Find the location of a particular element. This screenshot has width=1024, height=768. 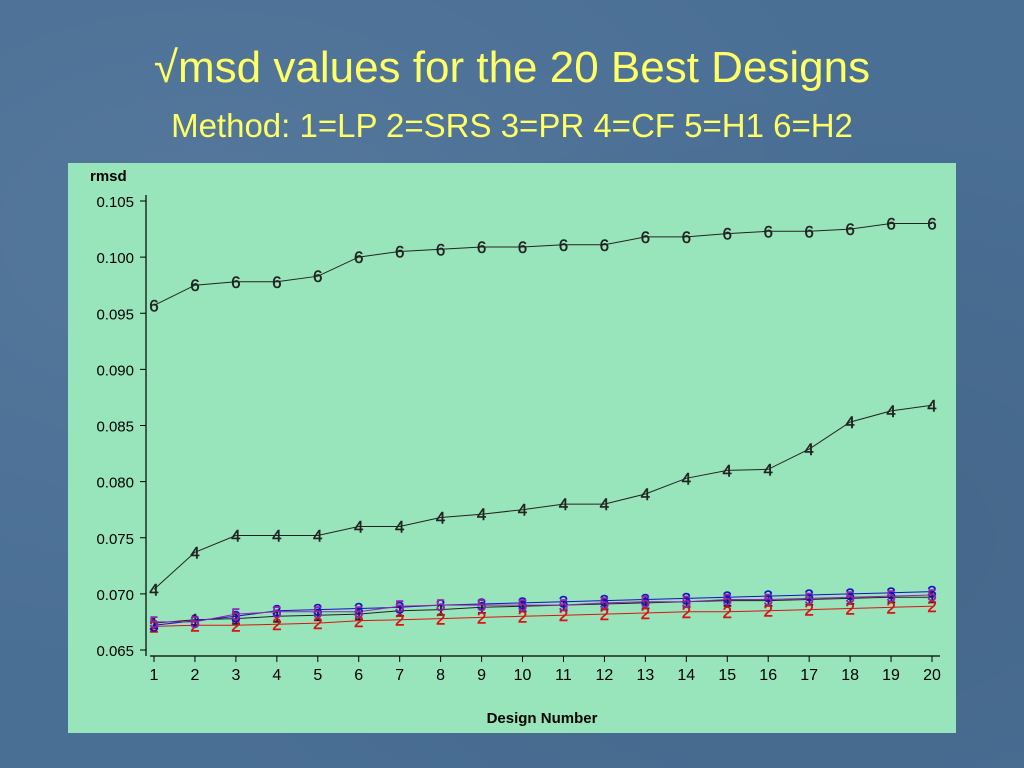

x-tick-label: 9 is located at coordinates (481, 675).